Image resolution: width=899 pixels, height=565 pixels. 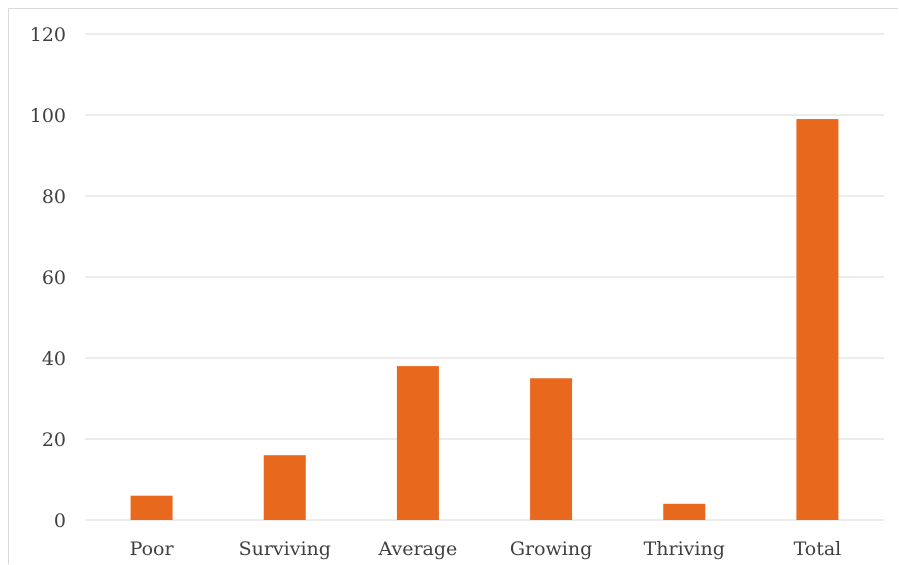 What do you see at coordinates (285, 549) in the screenshot?
I see `x-tick-label-surviving: Surviving` at bounding box center [285, 549].